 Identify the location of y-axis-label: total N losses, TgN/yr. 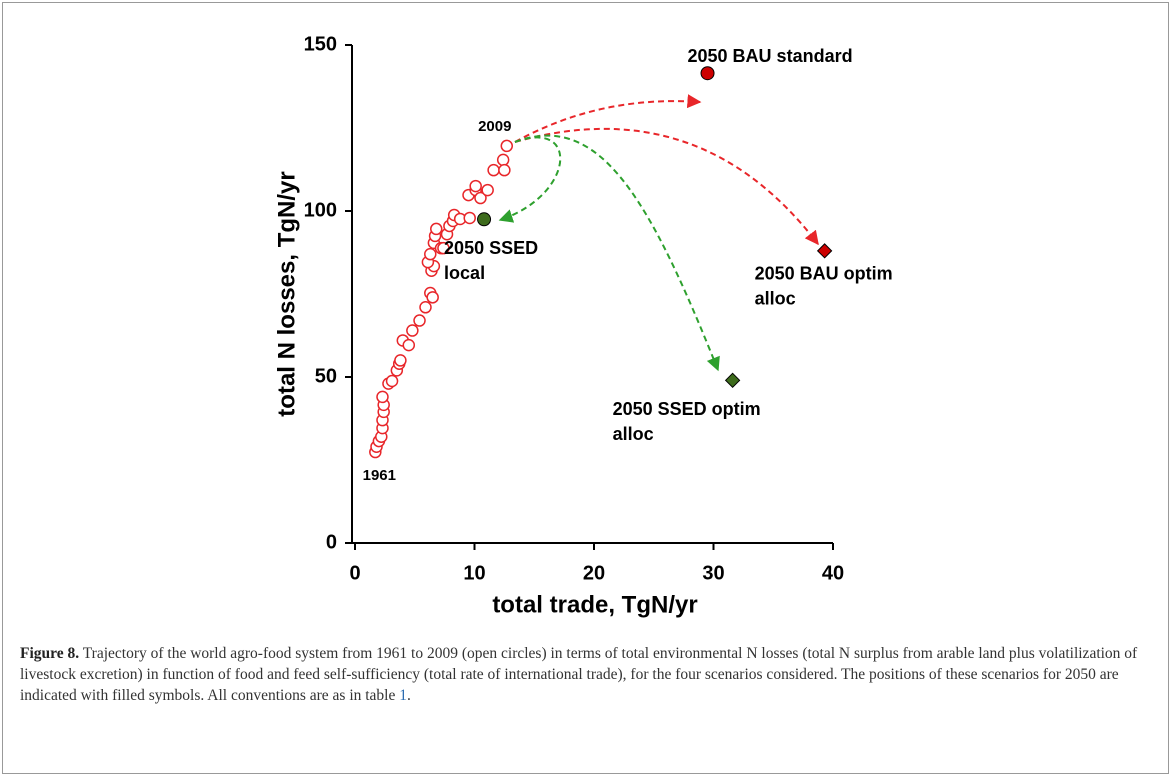
(286, 293).